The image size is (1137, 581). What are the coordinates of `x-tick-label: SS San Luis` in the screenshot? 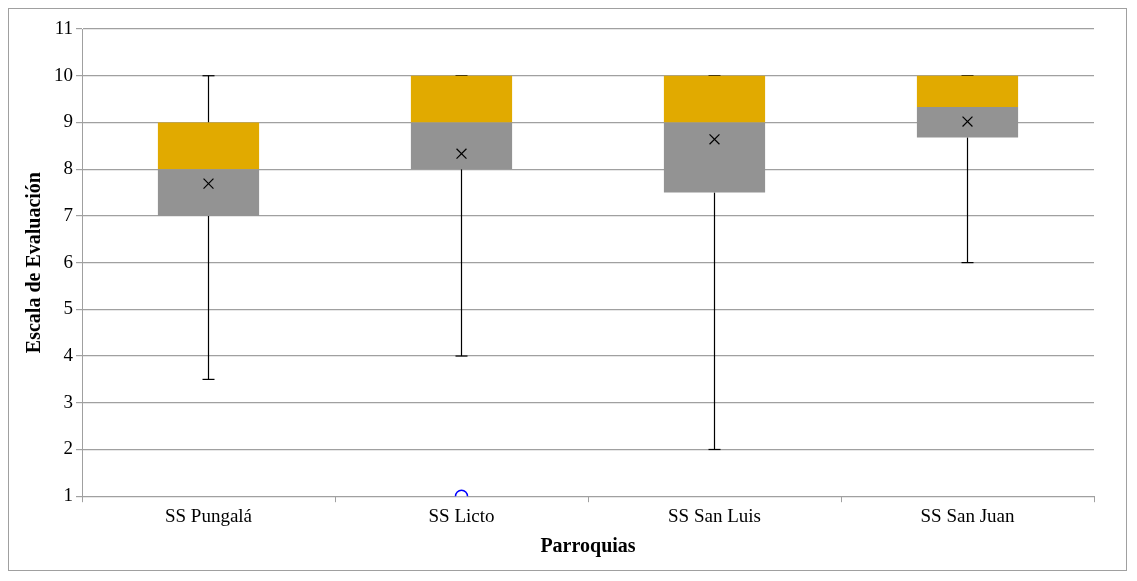 It's located at (714, 515).